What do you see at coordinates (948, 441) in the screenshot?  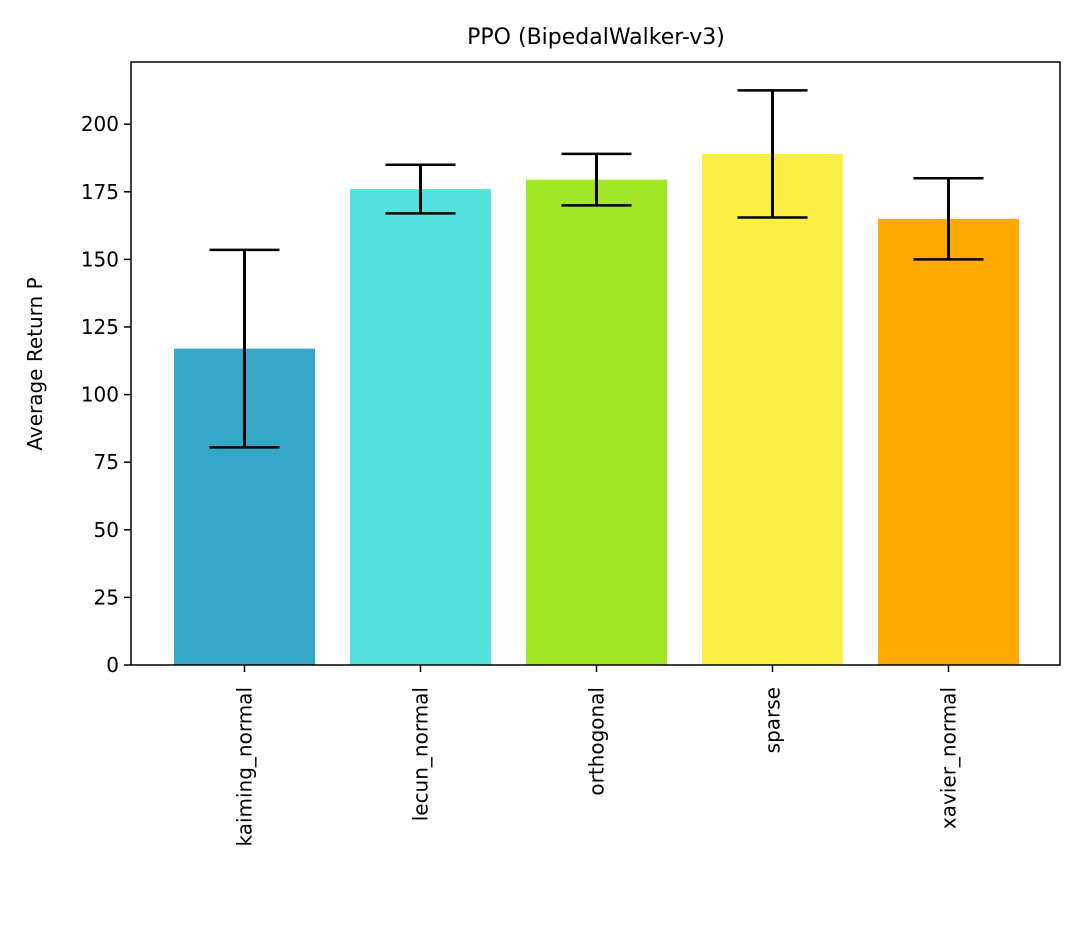 I see `bar-xavier_normal` at bounding box center [948, 441].